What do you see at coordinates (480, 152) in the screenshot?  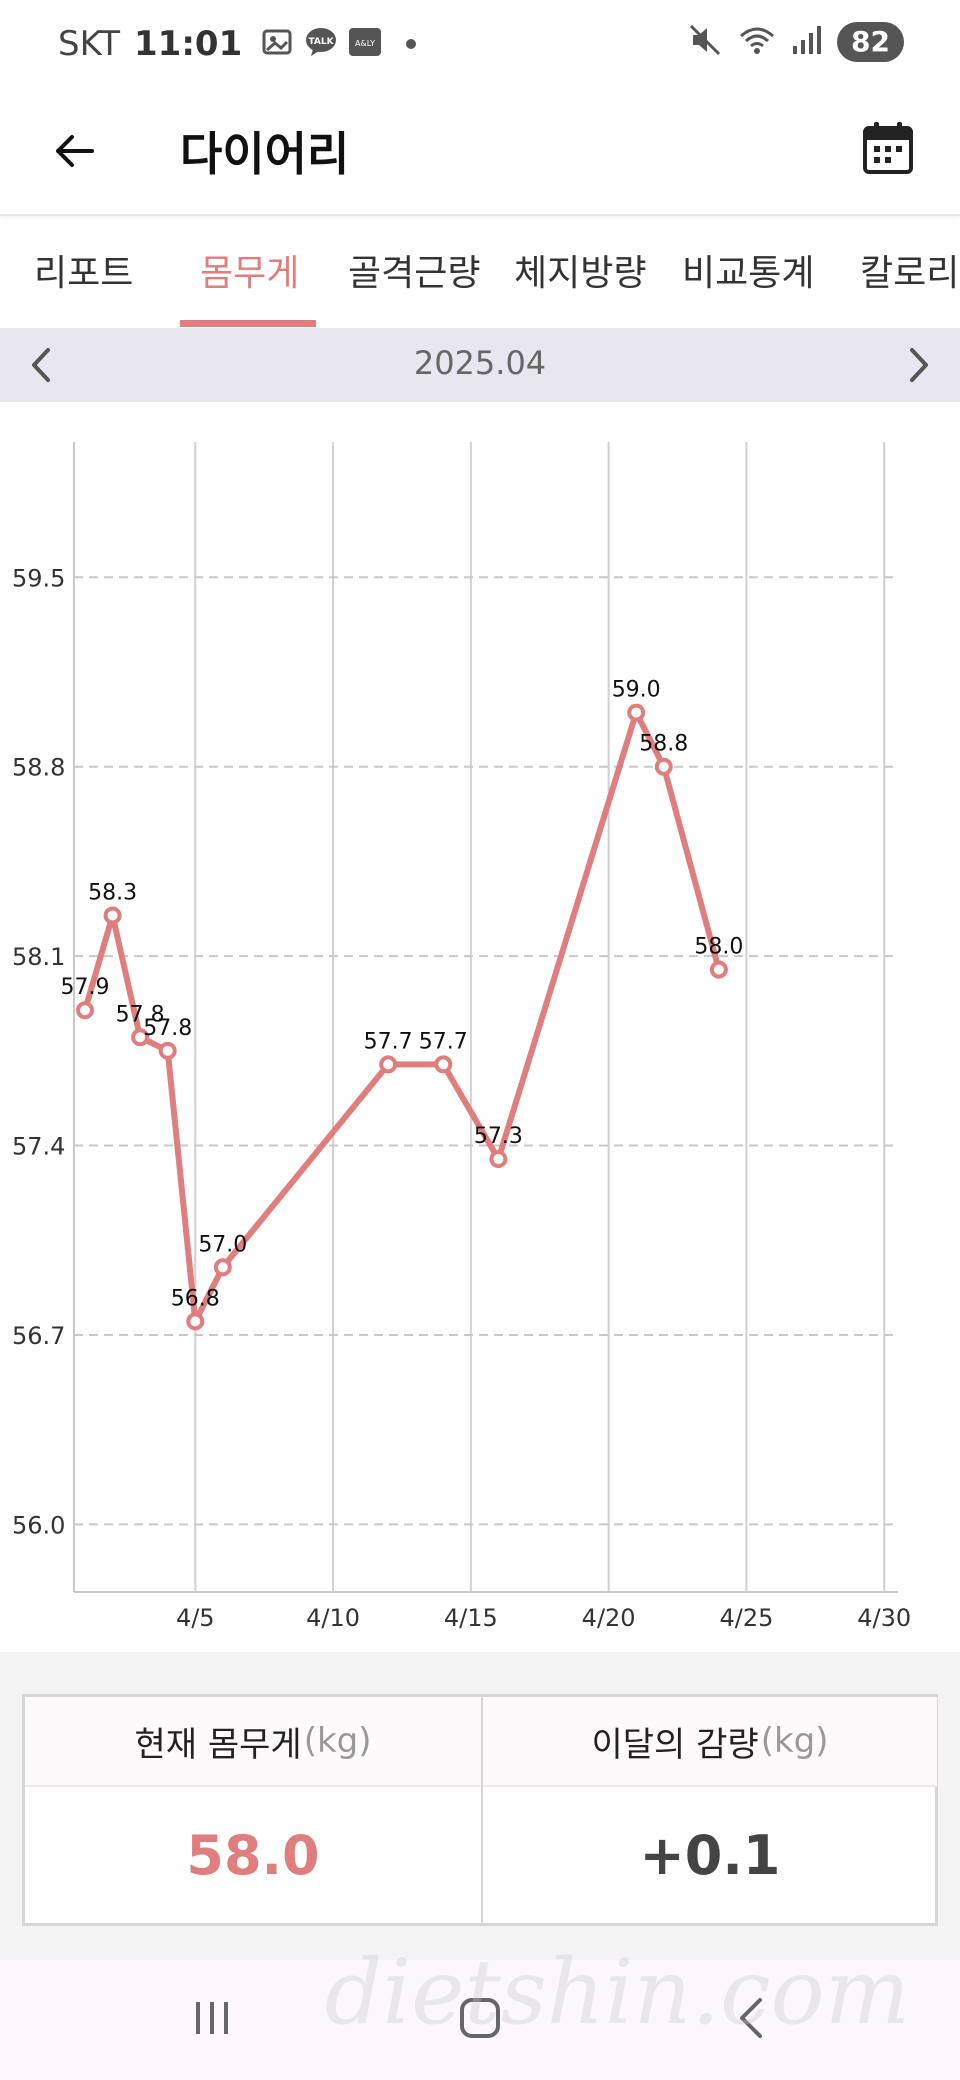 I see `app-header: 다이어리` at bounding box center [480, 152].